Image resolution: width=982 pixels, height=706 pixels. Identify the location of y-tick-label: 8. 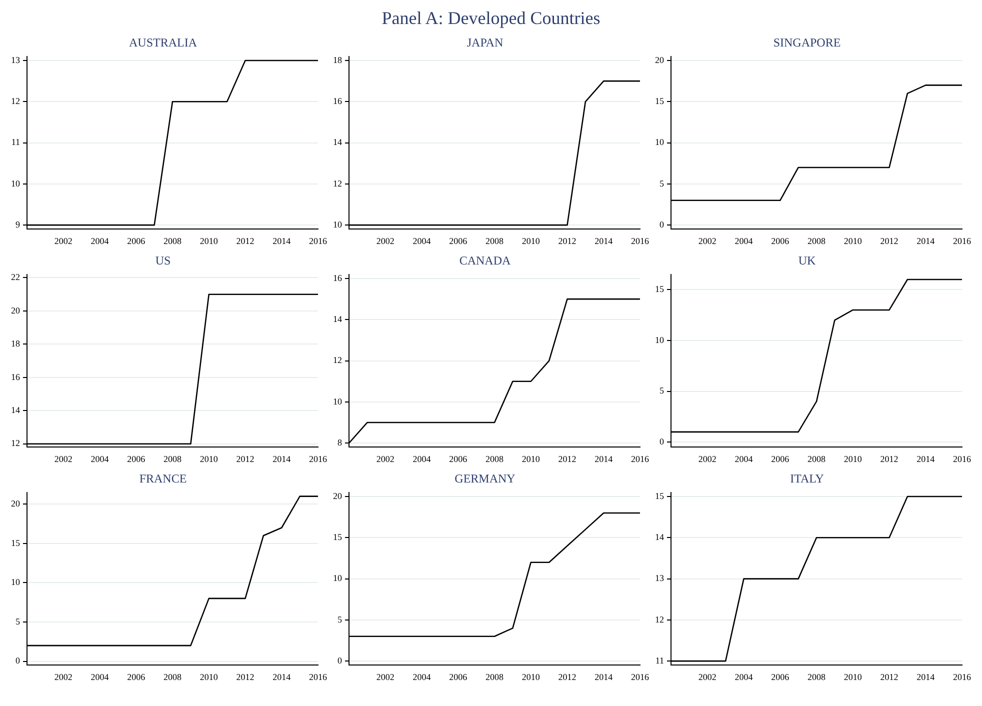
(340, 442).